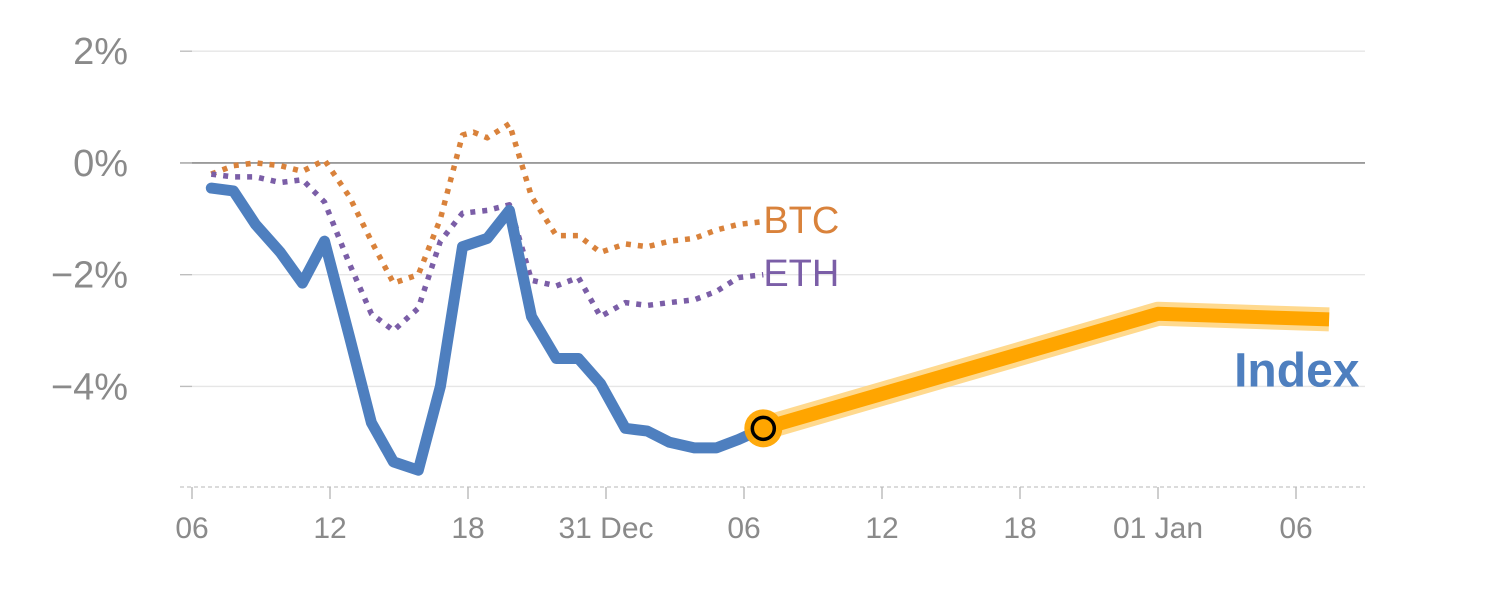 The width and height of the screenshot is (1500, 600). I want to click on marker-point, so click(763, 428).